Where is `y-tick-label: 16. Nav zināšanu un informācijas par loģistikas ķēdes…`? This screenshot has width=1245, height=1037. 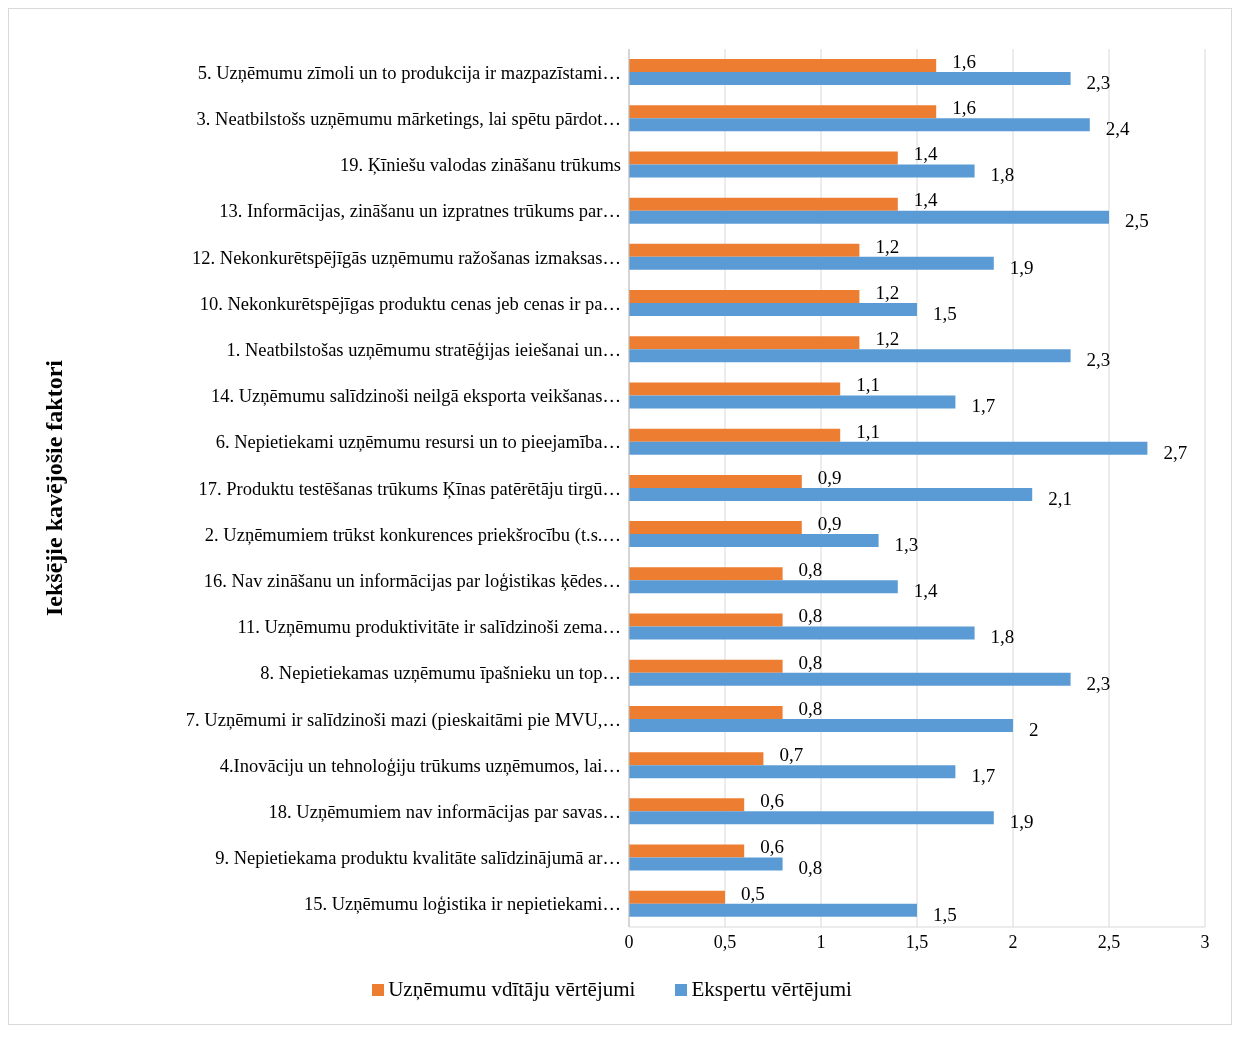 y-tick-label: 16. Nav zināšanu un informācijas par loģistikas ķēdes… is located at coordinates (412, 580).